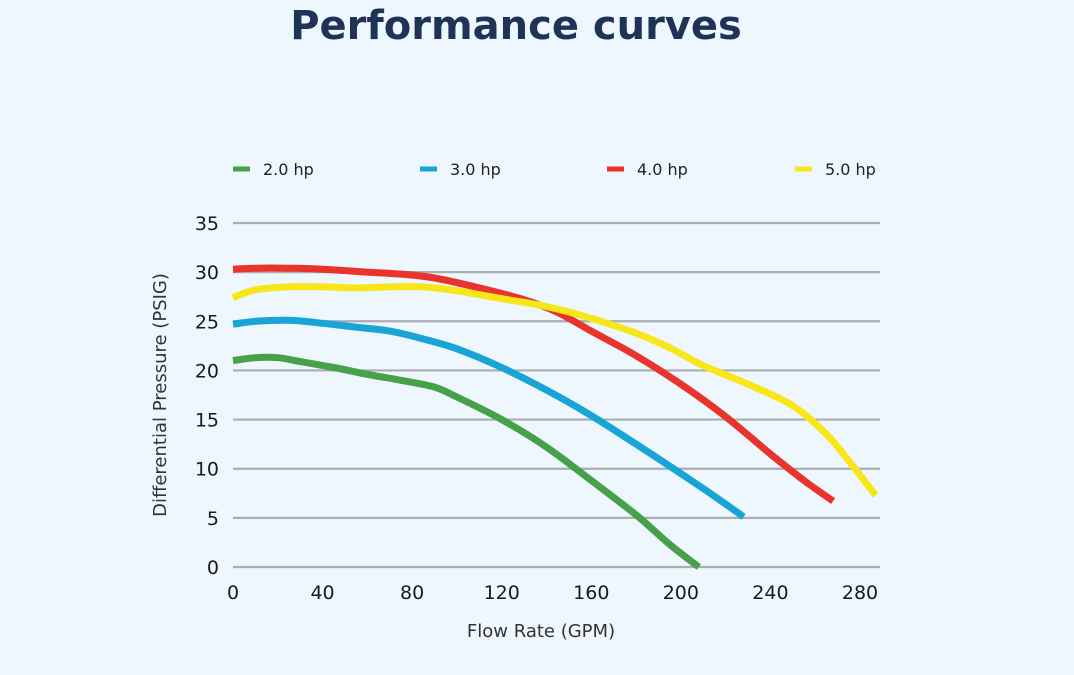 Image resolution: width=1074 pixels, height=675 pixels. Describe the element at coordinates (860, 593) in the screenshot. I see `x-tick-label: 280` at that location.